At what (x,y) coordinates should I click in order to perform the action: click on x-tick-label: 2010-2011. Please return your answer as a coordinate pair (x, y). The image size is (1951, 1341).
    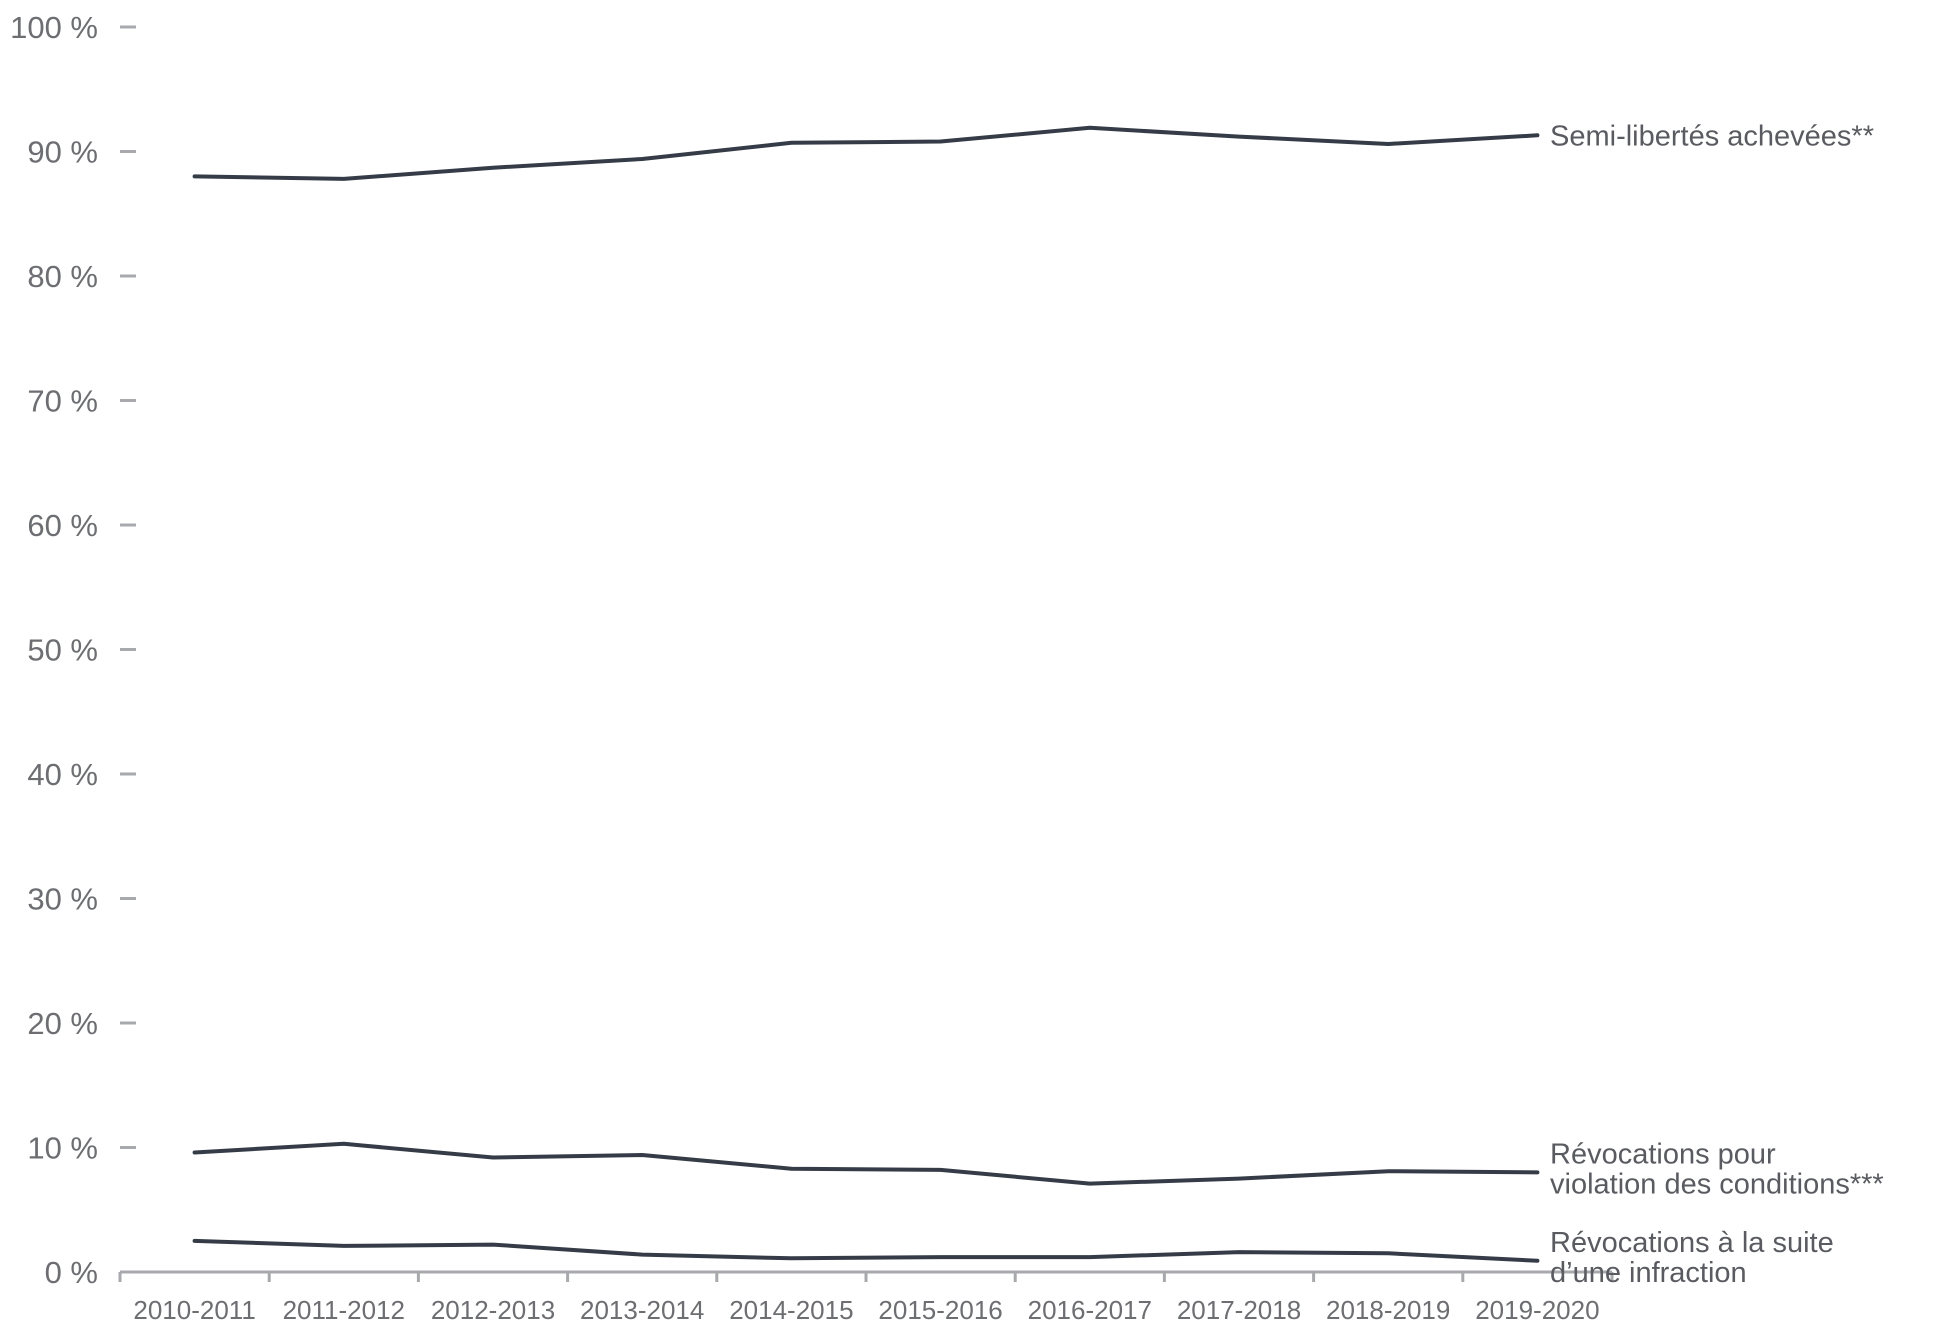
    Looking at the image, I should click on (194, 1310).